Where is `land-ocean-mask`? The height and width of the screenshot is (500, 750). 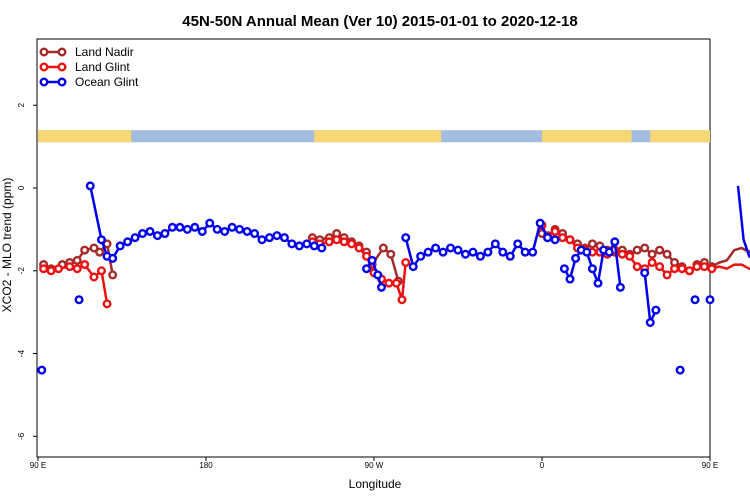 land-ocean-mask is located at coordinates (374, 136).